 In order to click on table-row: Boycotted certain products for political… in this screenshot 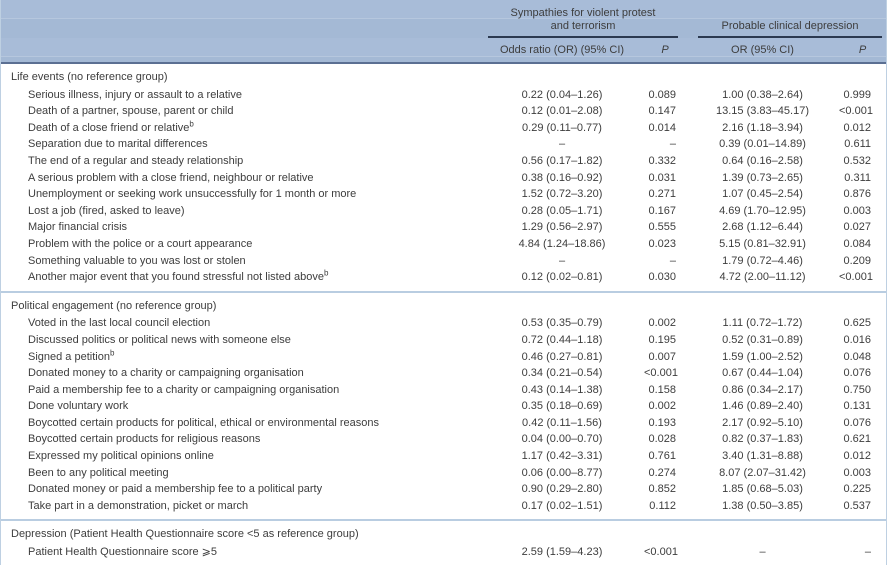, I will do `click(443, 423)`.